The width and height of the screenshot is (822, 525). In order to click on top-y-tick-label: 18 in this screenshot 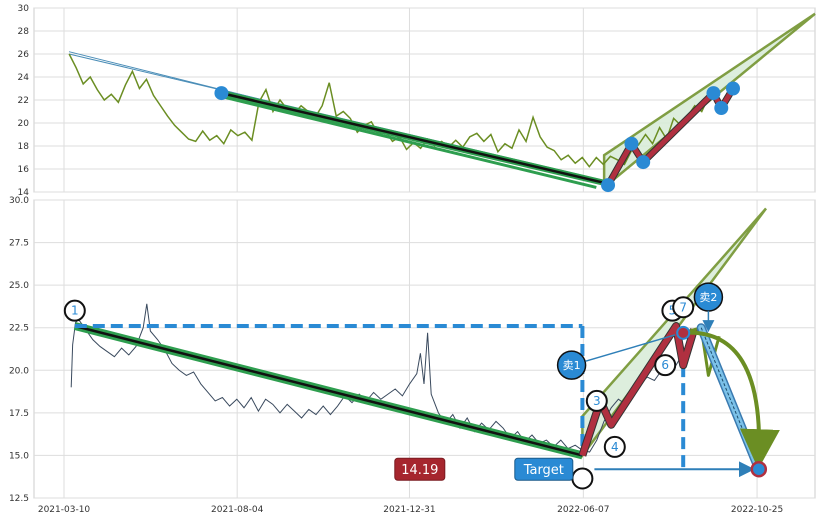, I will do `click(24, 147)`.